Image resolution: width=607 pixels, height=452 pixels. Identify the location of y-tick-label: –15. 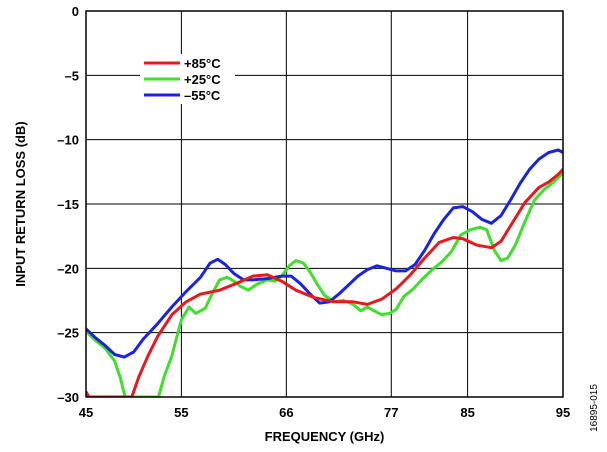
(68, 204).